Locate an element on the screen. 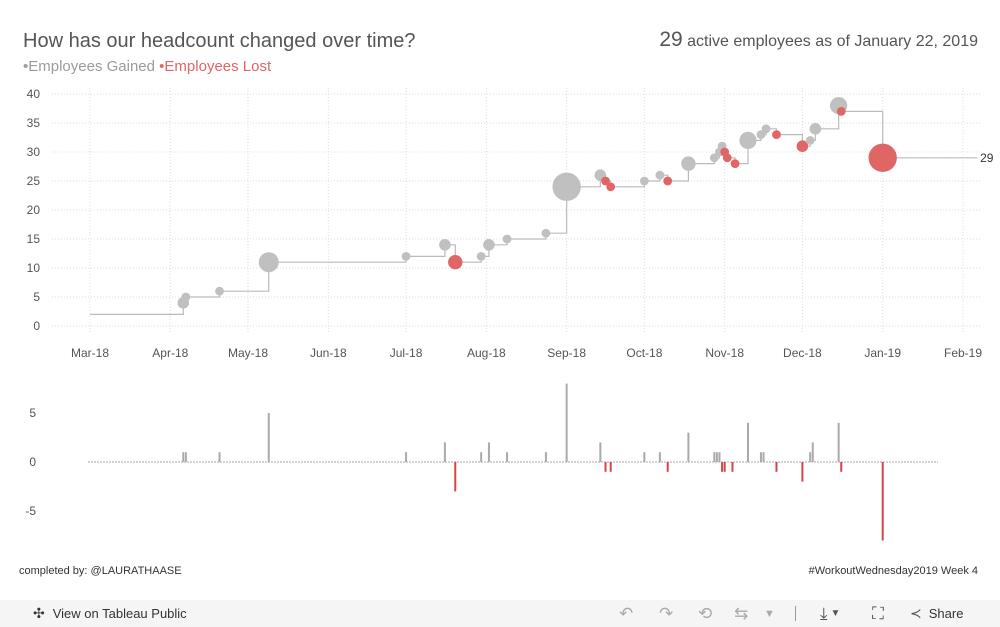  chart-title: How has our headcount changed over time? is located at coordinates (219, 41).